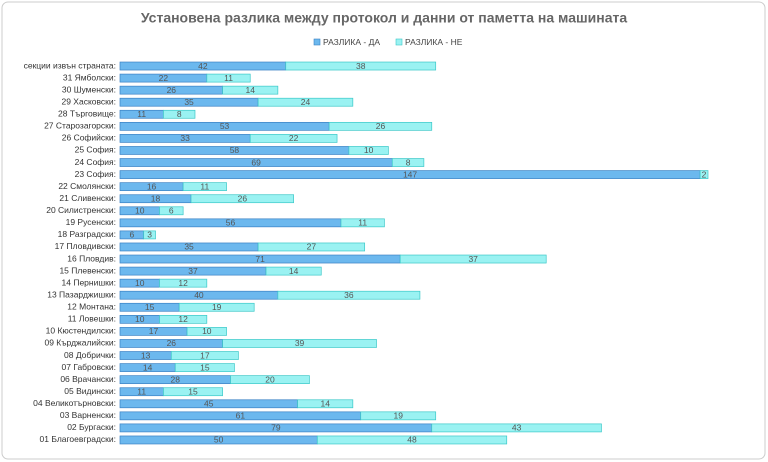  Describe the element at coordinates (95, 150) in the screenshot. I see `category-label: 25 София:` at that location.